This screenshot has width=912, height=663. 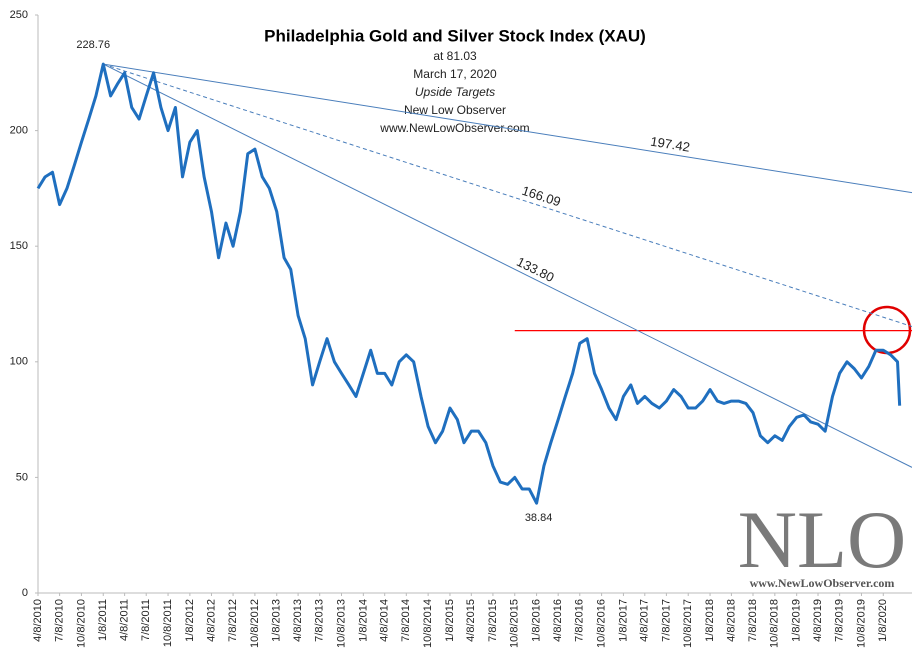 I want to click on x-tick-label: 1/8/2017, so click(x=623, y=620).